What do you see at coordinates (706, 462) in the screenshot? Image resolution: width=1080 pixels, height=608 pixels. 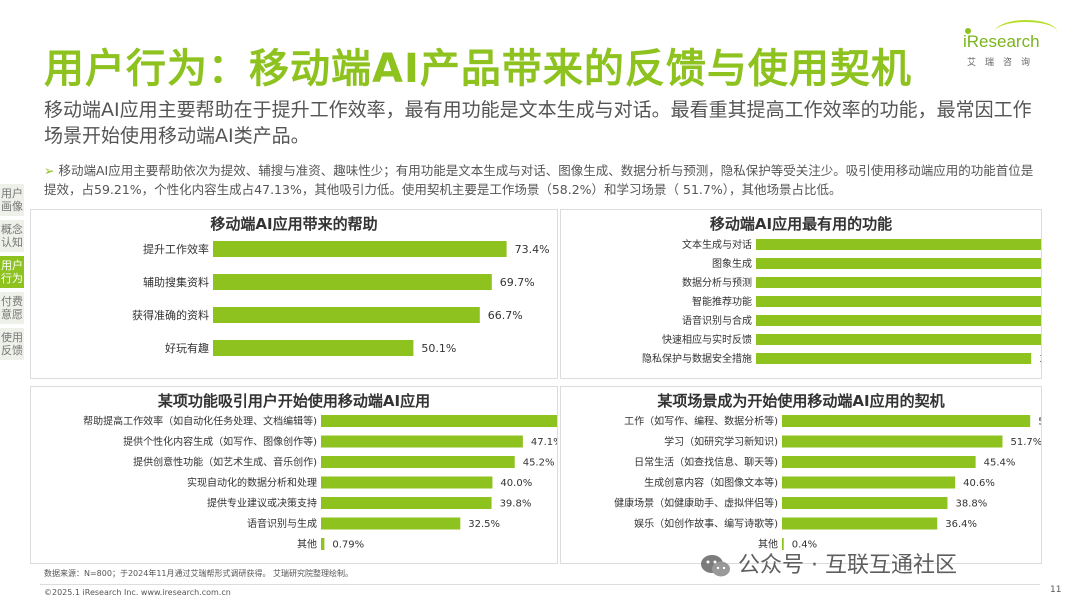 I see `category-label: 日常生活（如查找信息、聊天等)` at bounding box center [706, 462].